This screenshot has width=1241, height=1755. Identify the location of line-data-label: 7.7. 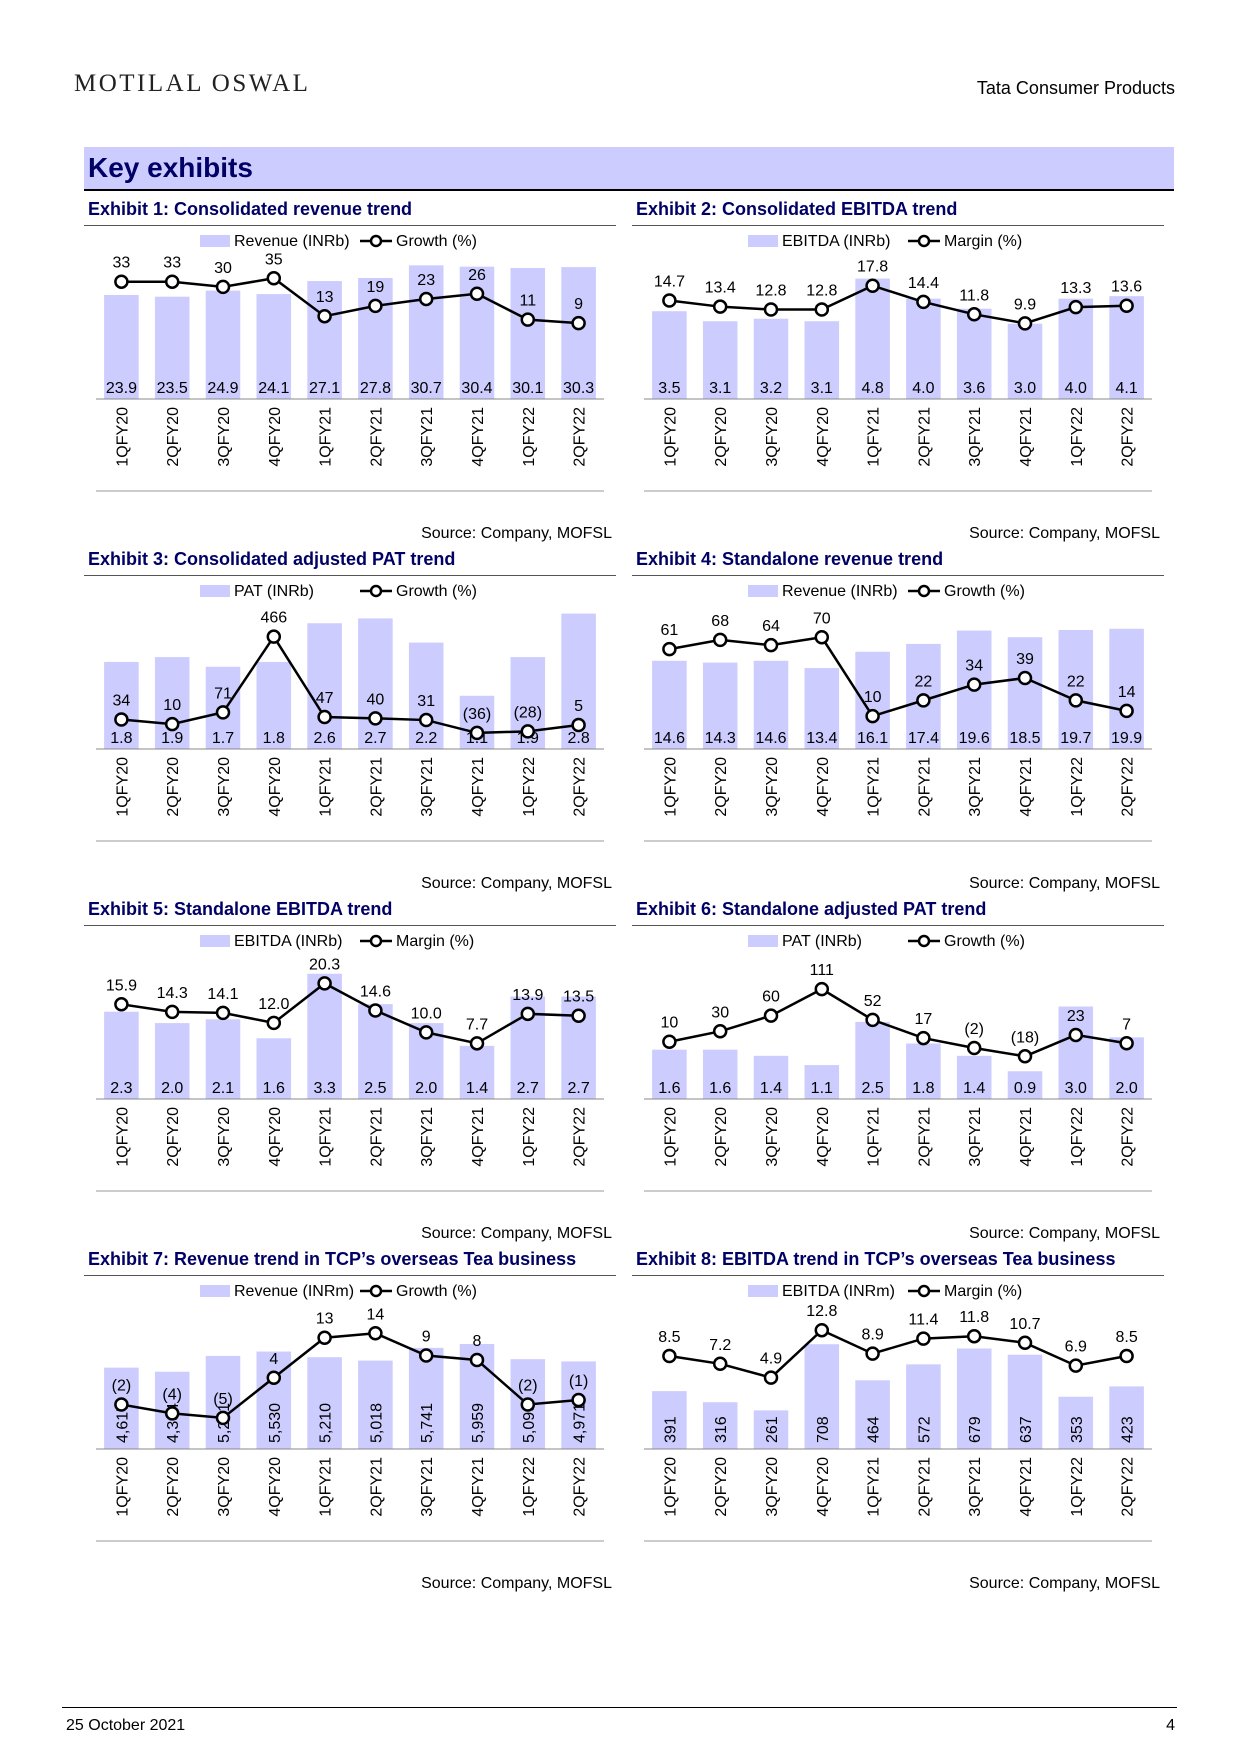
(477, 1024).